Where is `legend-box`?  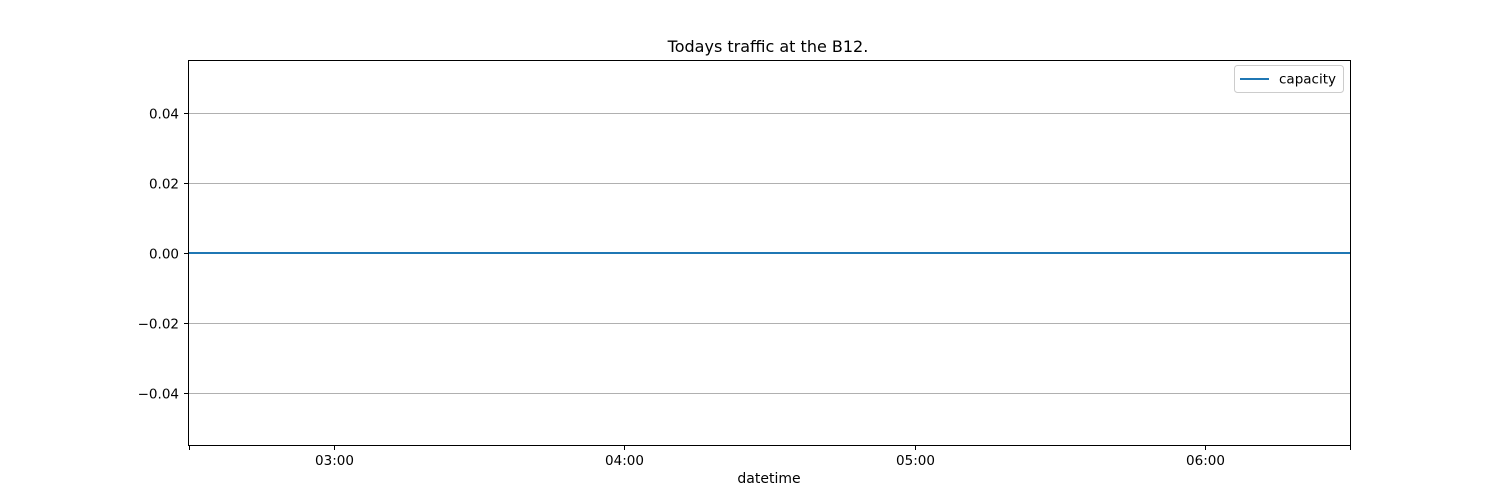
legend-box is located at coordinates (1289, 79).